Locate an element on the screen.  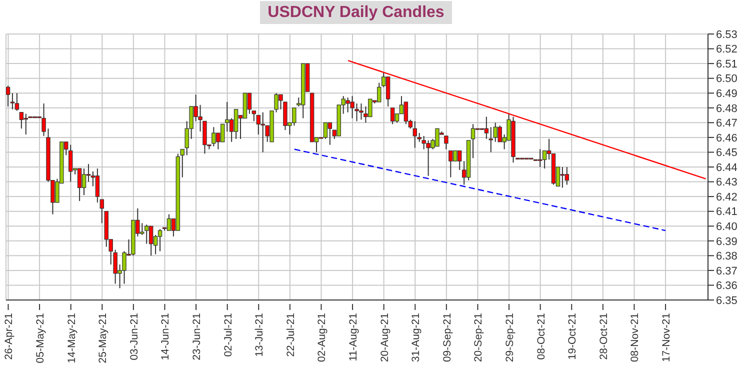
y-tick-label: 6.45 is located at coordinates (727, 153).